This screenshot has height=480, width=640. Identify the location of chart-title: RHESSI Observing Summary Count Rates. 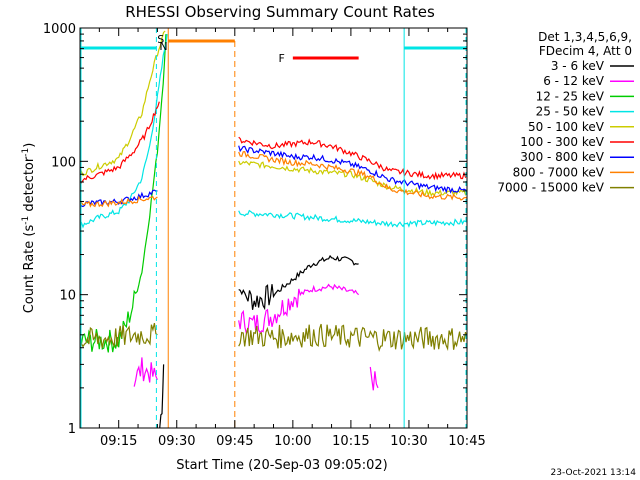
(280, 12).